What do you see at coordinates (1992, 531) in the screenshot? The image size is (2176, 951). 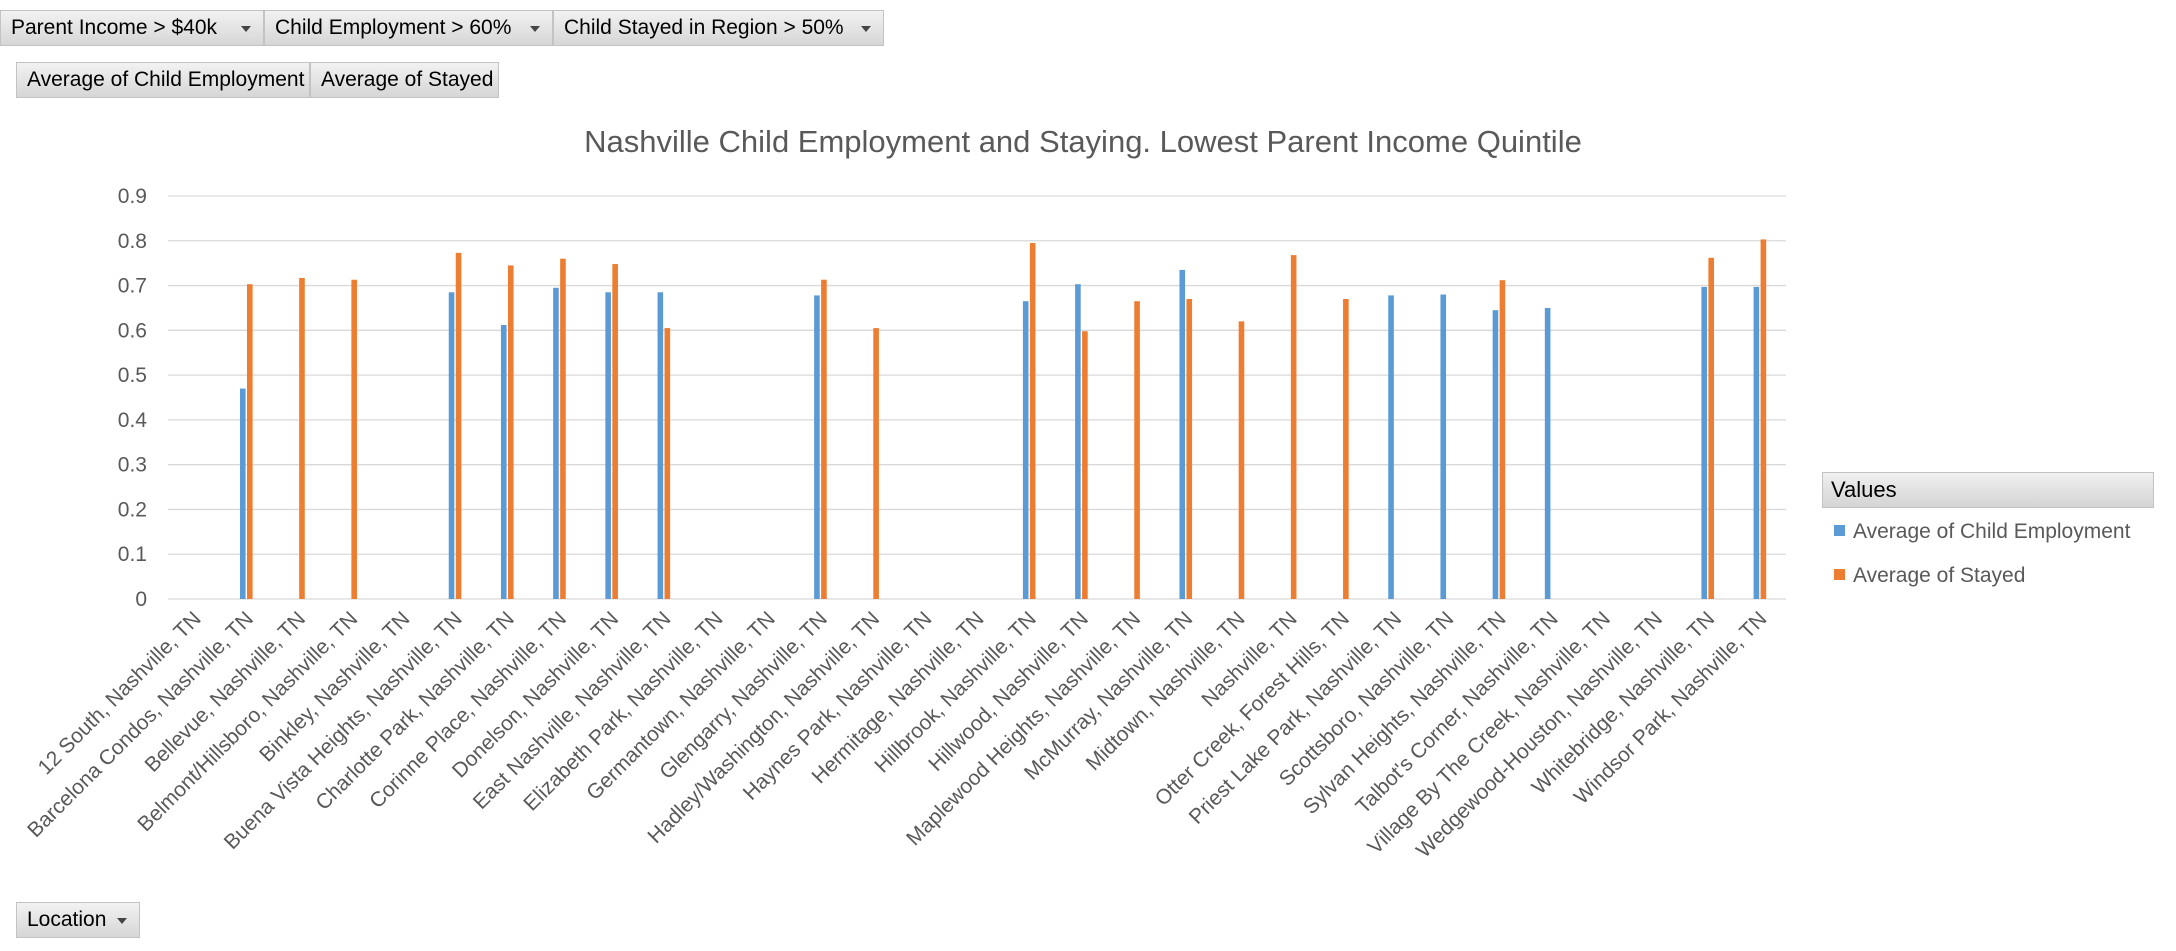 I see `legend-label-employment: Average of Child Employment` at bounding box center [1992, 531].